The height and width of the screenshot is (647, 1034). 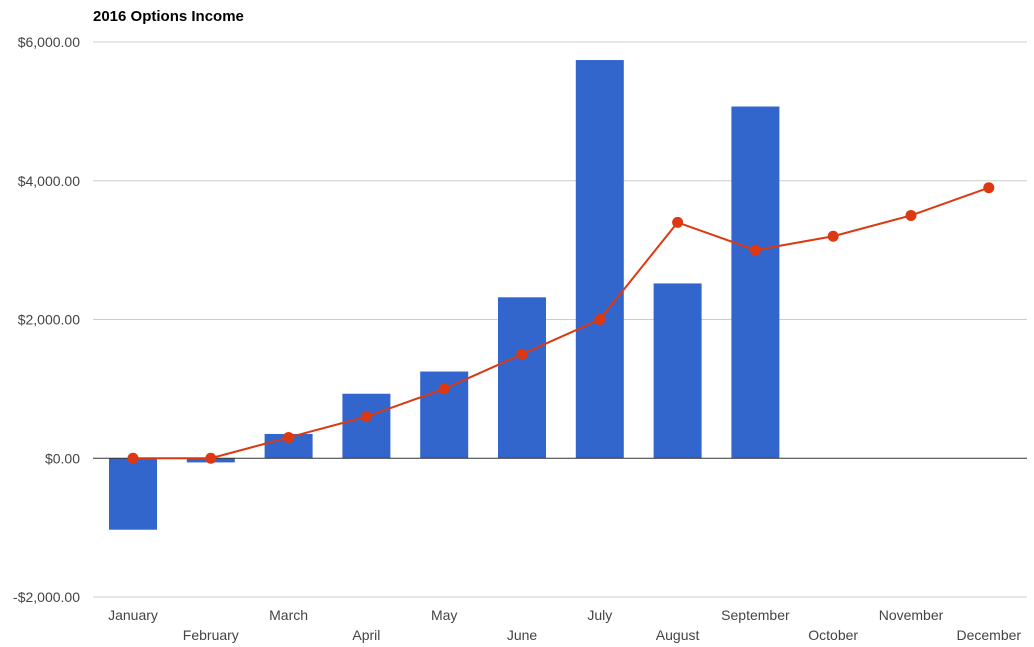 What do you see at coordinates (911, 215) in the screenshot?
I see `line-point-november` at bounding box center [911, 215].